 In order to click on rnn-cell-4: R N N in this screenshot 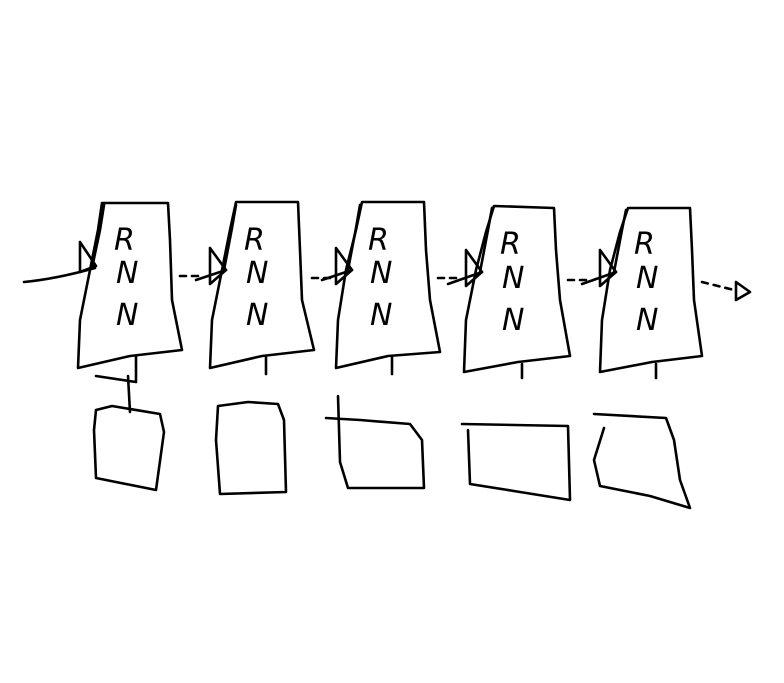, I will do `click(517, 289)`.